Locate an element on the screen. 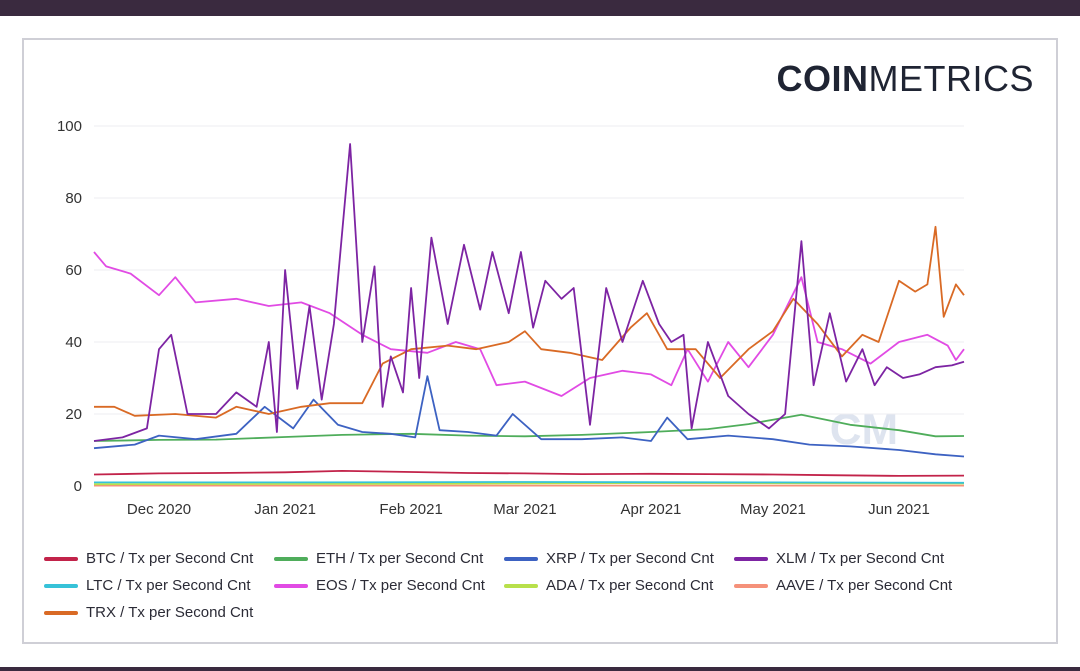 The image size is (1080, 671). legend-item-xrp: XRP / Tx per Second Cnt is located at coordinates (619, 558).